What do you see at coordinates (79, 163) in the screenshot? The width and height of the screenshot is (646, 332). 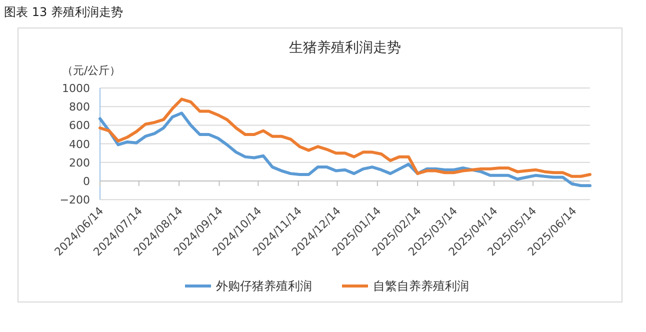 I see `y-tick-label: 200` at bounding box center [79, 163].